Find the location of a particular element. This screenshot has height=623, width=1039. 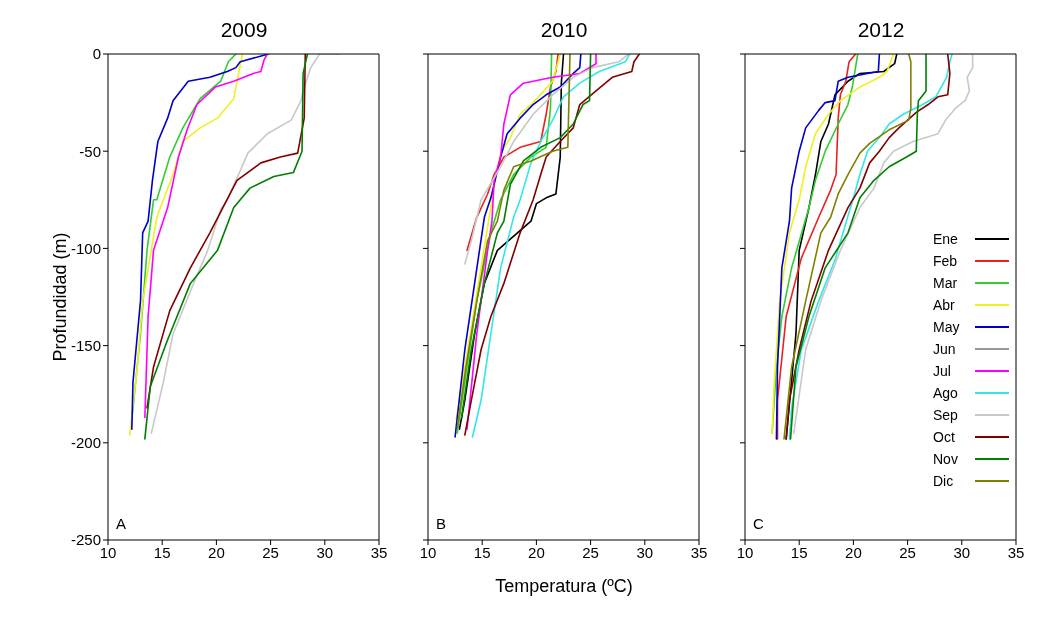

legend-label: Sep is located at coordinates (946, 415).